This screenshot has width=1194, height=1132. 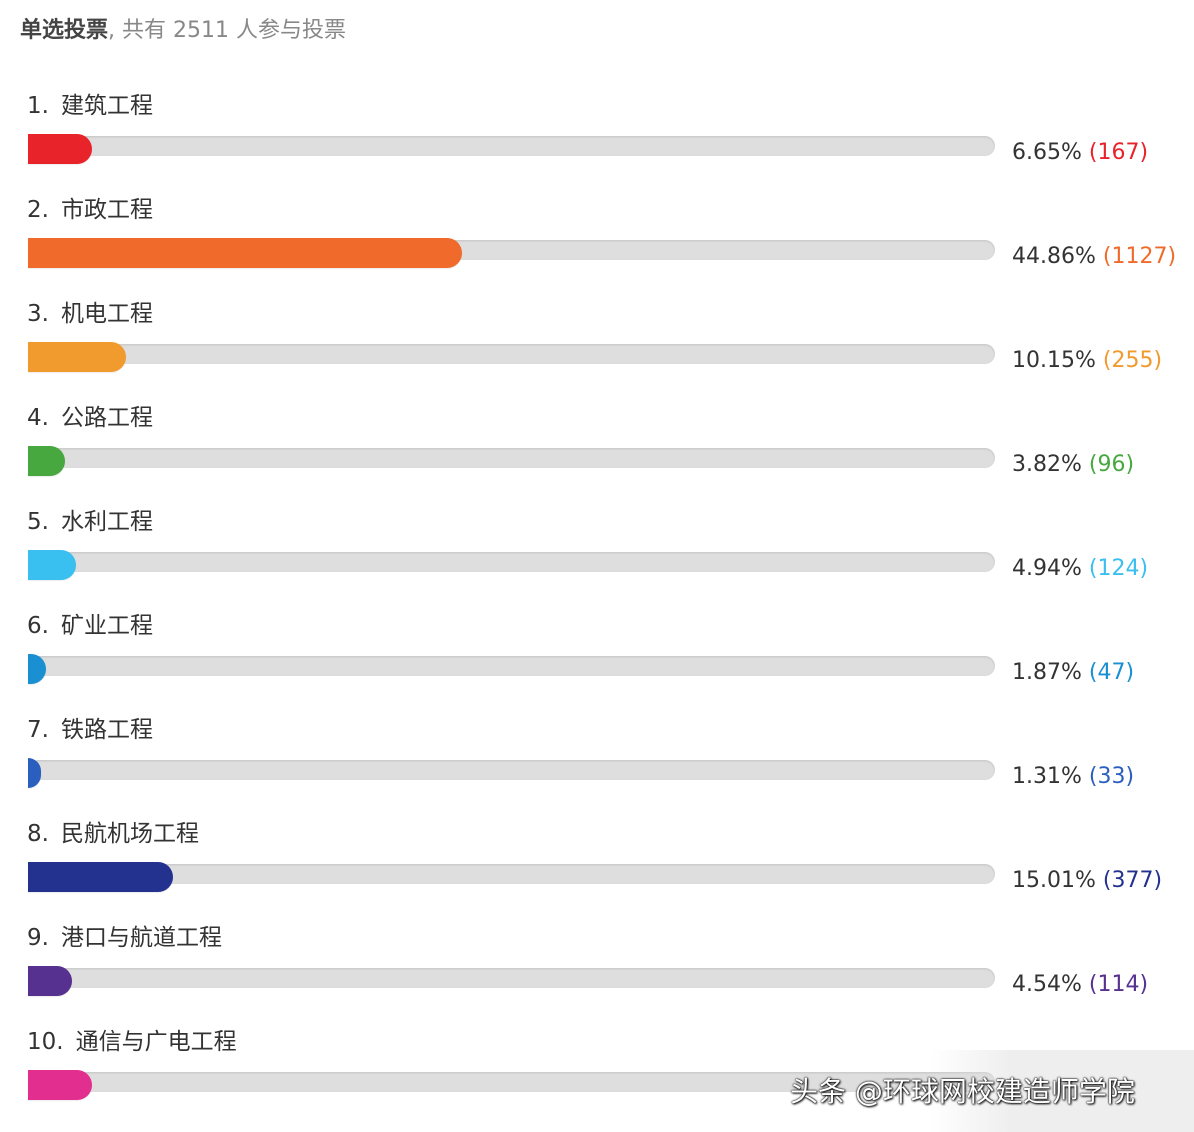 I want to click on option-stats: 15.01% (377), so click(x=1087, y=880).